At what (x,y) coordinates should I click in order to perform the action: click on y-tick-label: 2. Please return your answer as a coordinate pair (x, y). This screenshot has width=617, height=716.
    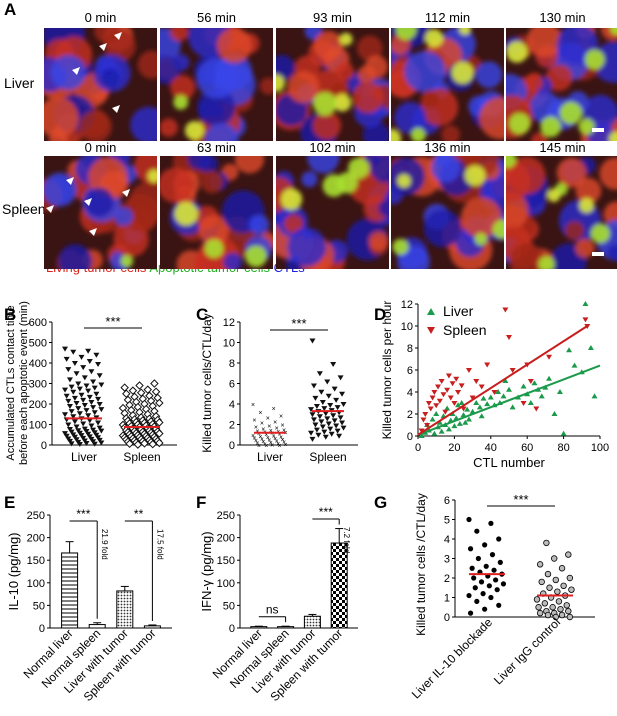
    Looking at the image, I should click on (410, 415).